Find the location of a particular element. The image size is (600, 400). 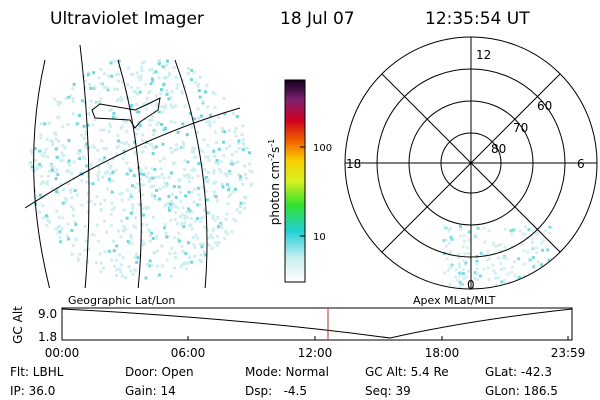

date: 18 Jul 07 is located at coordinates (317, 19).